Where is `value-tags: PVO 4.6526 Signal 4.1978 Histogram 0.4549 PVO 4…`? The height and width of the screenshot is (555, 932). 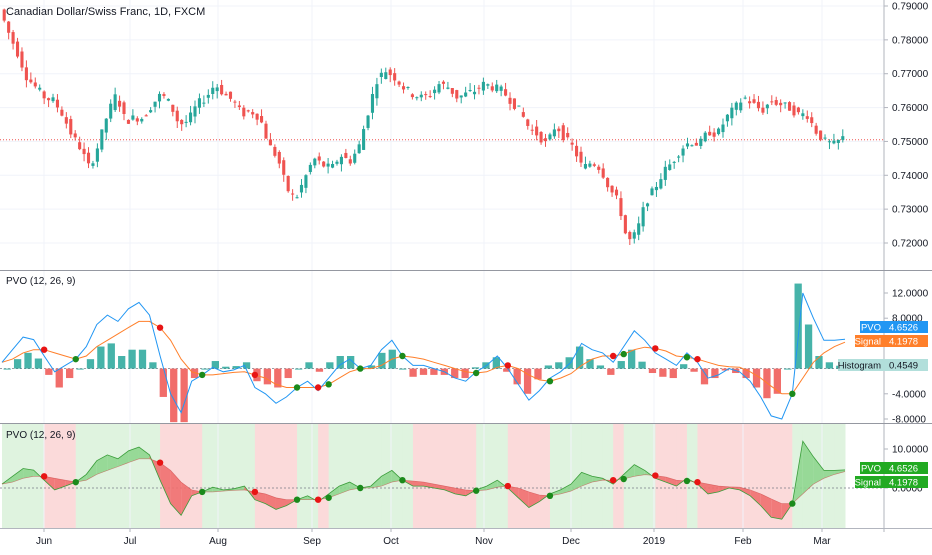 value-tags: PVO 4.6526 Signal 4.1978 Histogram 0.4549 PVO 4… is located at coordinates (883, 405).